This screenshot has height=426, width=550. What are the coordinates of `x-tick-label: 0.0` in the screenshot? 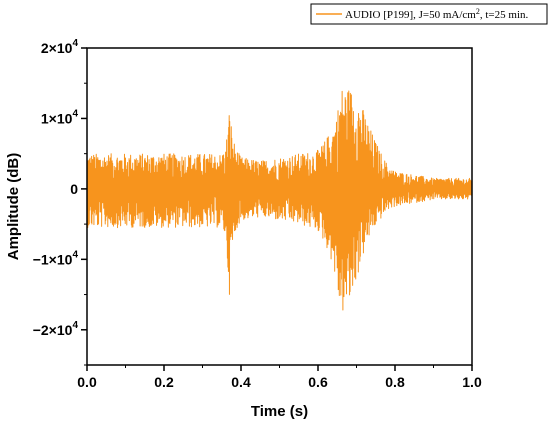 It's located at (87, 382).